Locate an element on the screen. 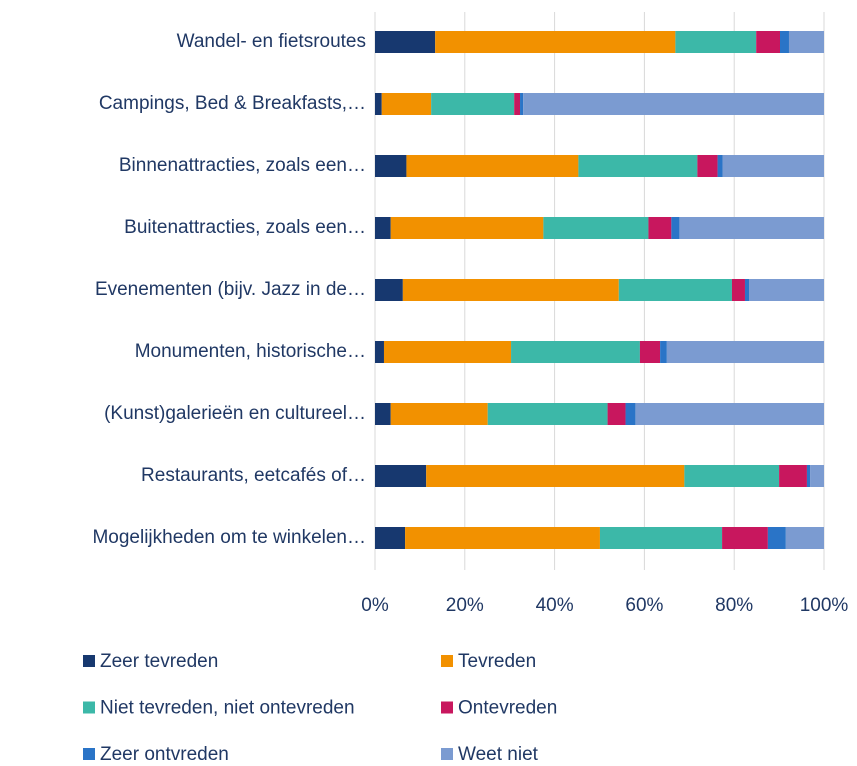 This screenshot has width=857, height=766. legend-label: Zeer ontvreden is located at coordinates (164, 754).